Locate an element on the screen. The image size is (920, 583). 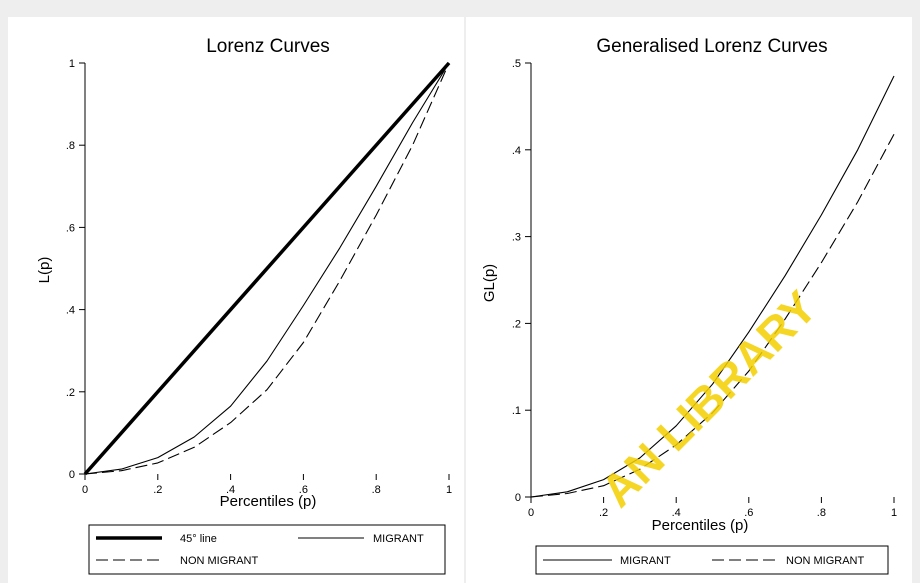
y-tick-label: .6 is located at coordinates (70, 228).